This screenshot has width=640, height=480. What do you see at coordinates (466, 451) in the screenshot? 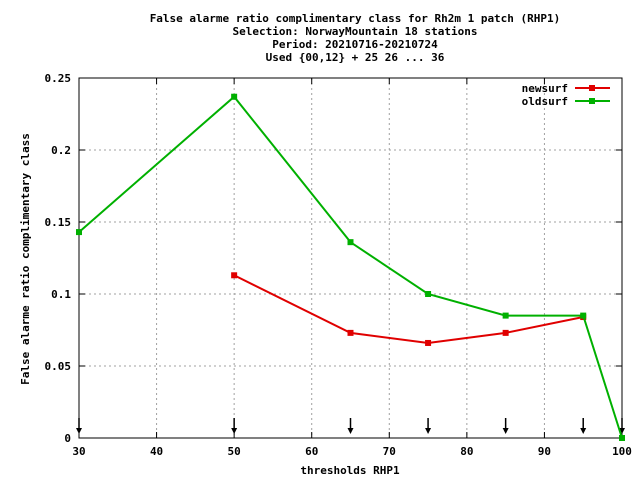
I see `x-tick-label: 80` at bounding box center [466, 451].